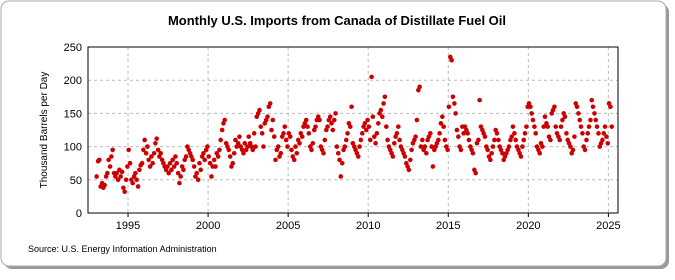 The image size is (675, 280). Describe the element at coordinates (608, 226) in the screenshot. I see `x-tick-label: 2025` at that location.